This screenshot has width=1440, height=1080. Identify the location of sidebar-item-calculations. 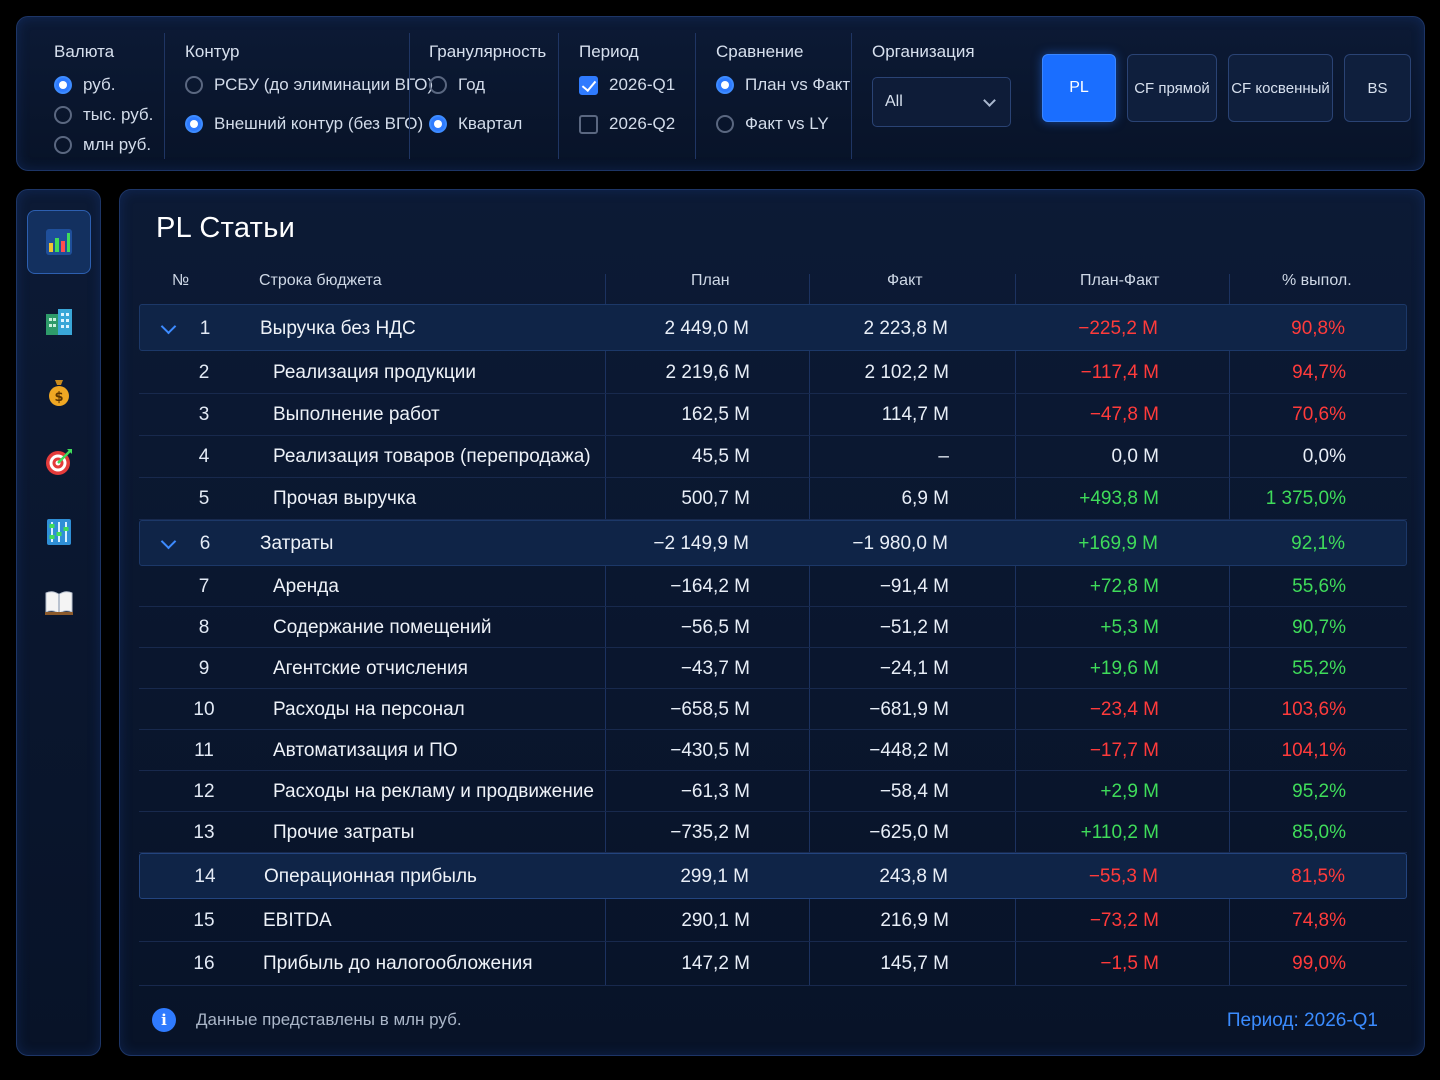
(59, 532).